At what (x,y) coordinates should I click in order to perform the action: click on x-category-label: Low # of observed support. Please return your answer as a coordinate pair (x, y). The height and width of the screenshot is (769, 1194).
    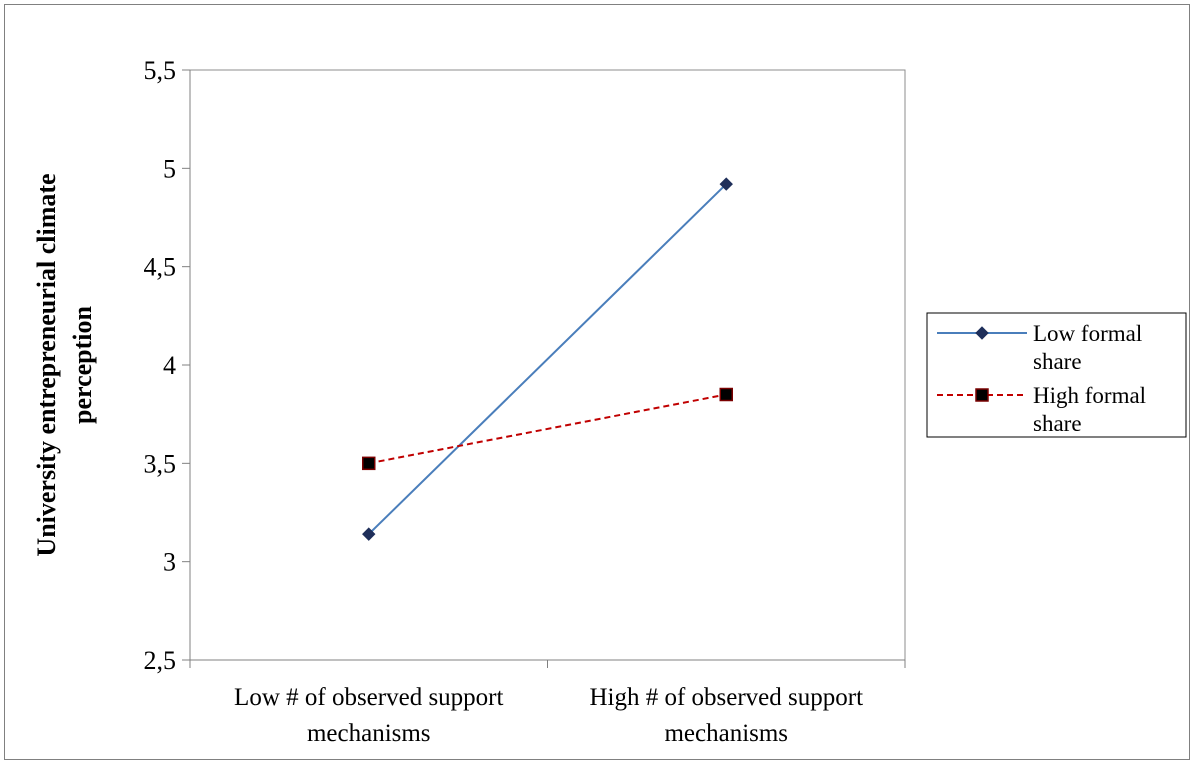
    Looking at the image, I should click on (368, 697).